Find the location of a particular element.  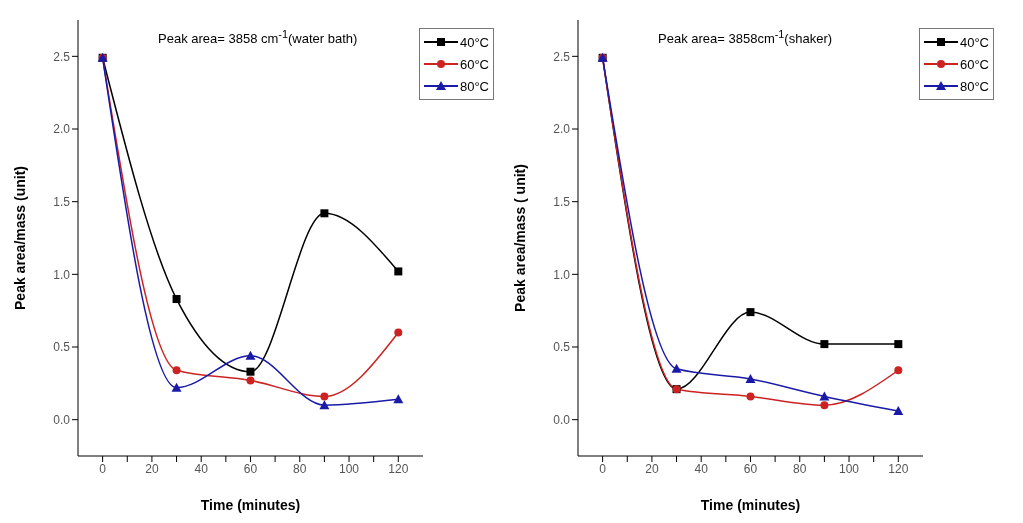

y-axis-title: Peak area/mass (unit) is located at coordinates (19, 238).